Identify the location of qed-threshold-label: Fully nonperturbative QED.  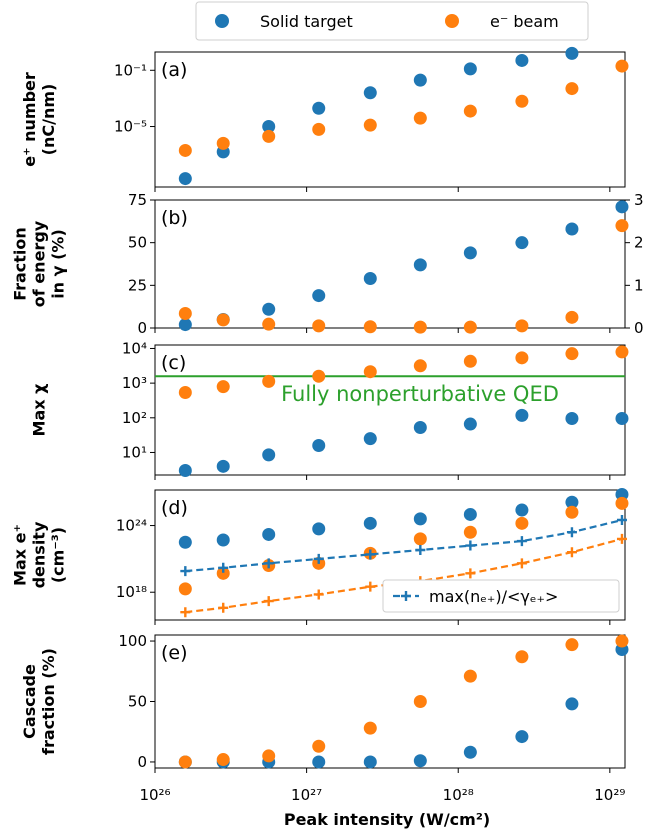
(420, 394).